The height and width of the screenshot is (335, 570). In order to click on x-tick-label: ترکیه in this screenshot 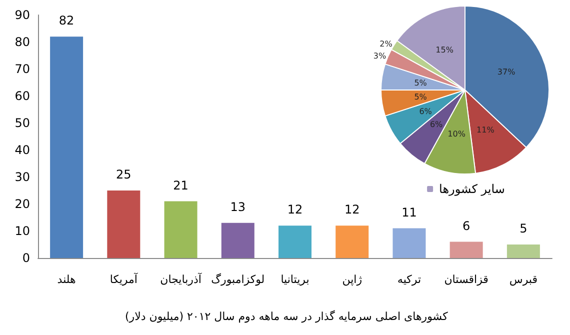, I will do `click(409, 279)`.